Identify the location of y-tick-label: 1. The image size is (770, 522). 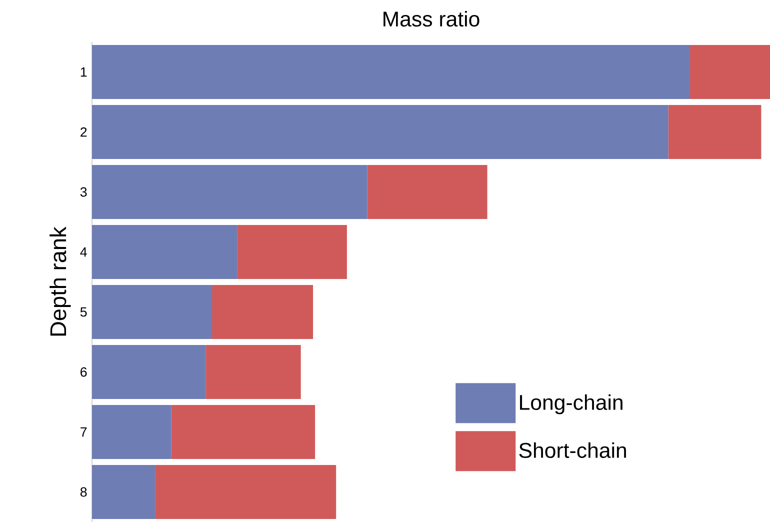
(83, 72).